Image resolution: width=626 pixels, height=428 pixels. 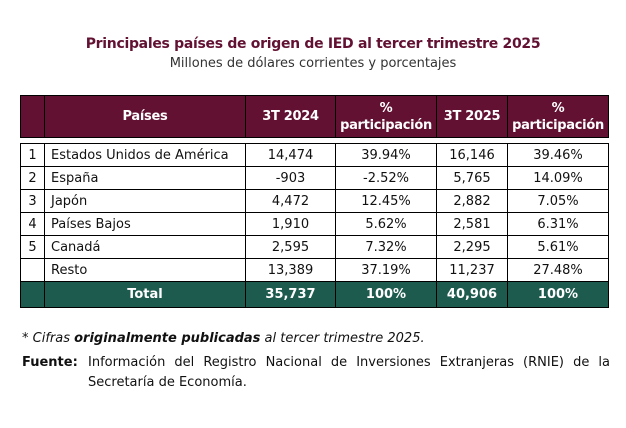 I want to click on table-cell: 6.31%, so click(x=558, y=224).